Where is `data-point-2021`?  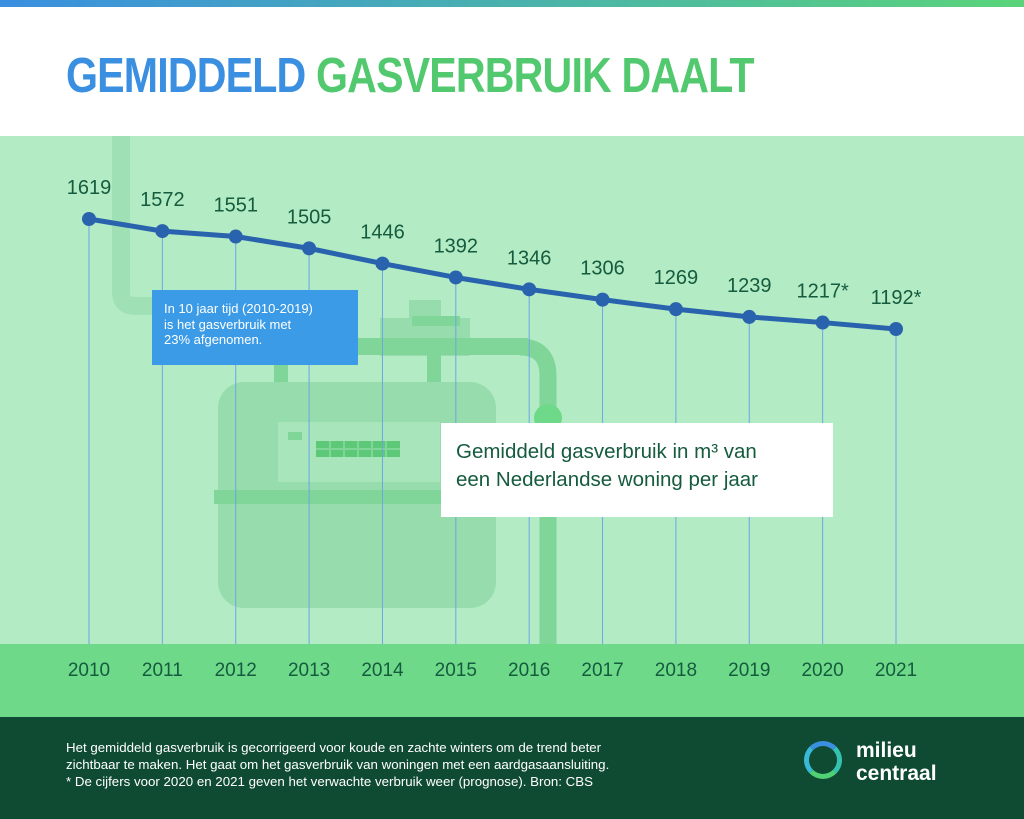 data-point-2021 is located at coordinates (896, 329).